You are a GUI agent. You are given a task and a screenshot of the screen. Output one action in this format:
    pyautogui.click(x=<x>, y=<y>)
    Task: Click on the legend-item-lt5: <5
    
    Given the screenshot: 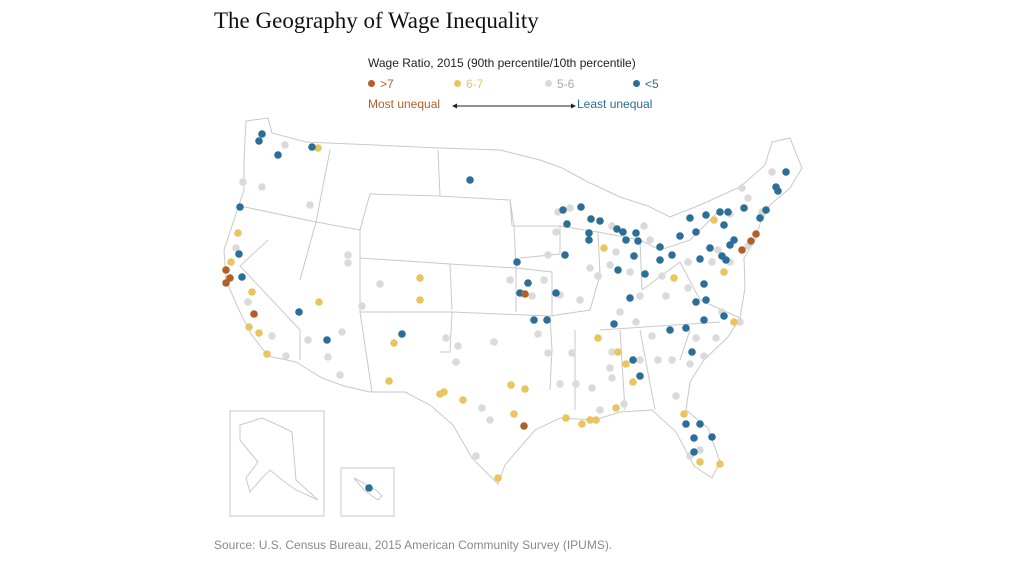 What is the action you would take?
    pyautogui.click(x=646, y=84)
    